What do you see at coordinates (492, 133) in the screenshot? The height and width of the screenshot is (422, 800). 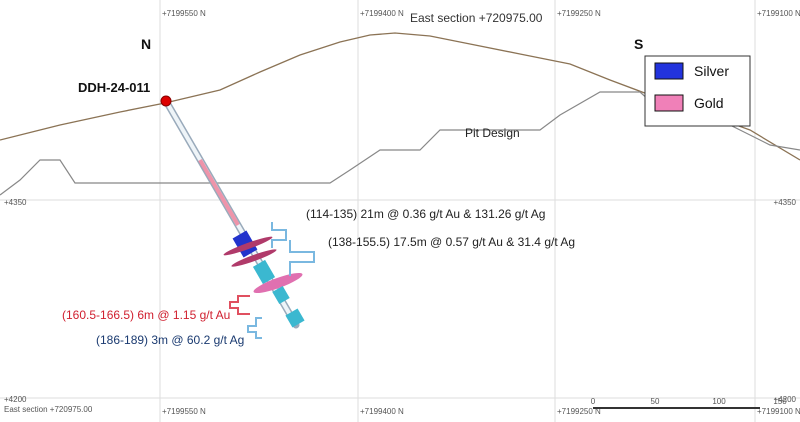 I see `pit-label: Pit Design` at bounding box center [492, 133].